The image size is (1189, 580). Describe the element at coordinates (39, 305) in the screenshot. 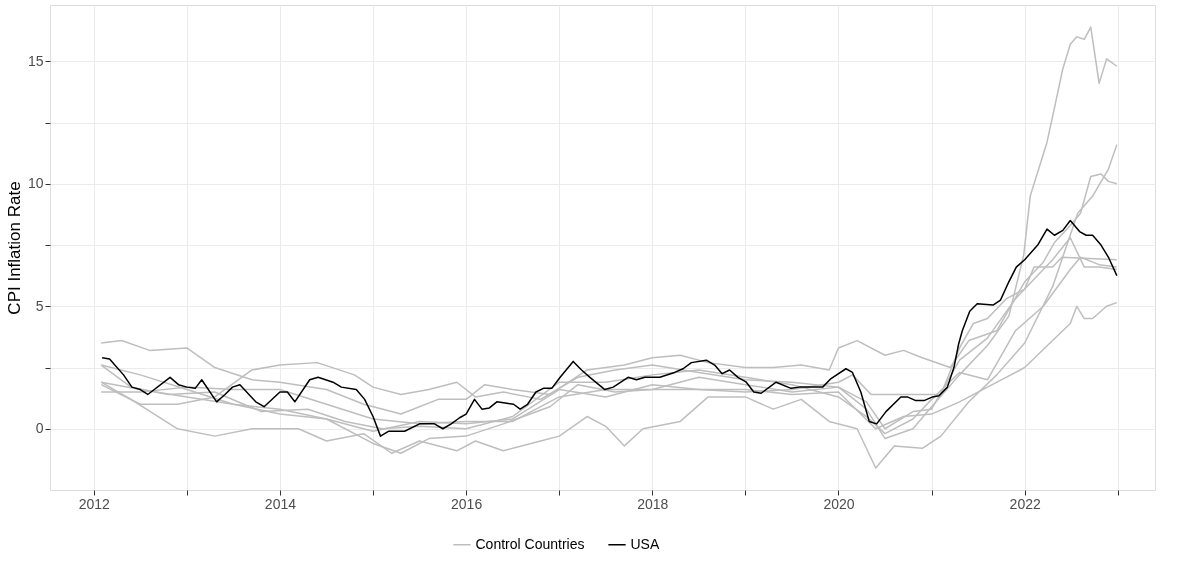

I see `y-tick-label: 5` at that location.